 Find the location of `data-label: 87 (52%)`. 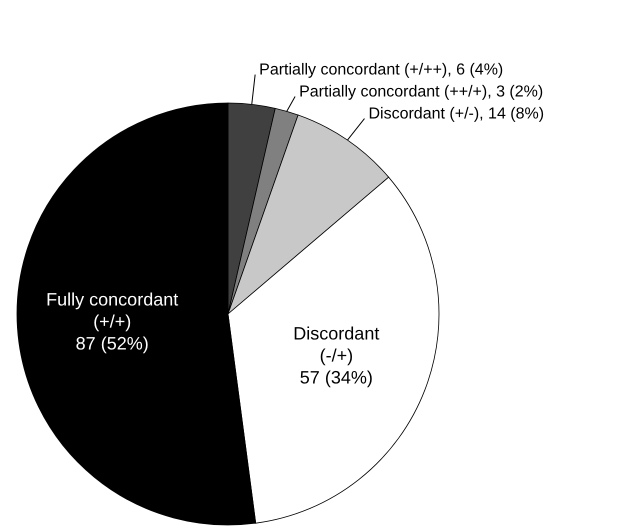

data-label: 87 (52%) is located at coordinates (112, 344).